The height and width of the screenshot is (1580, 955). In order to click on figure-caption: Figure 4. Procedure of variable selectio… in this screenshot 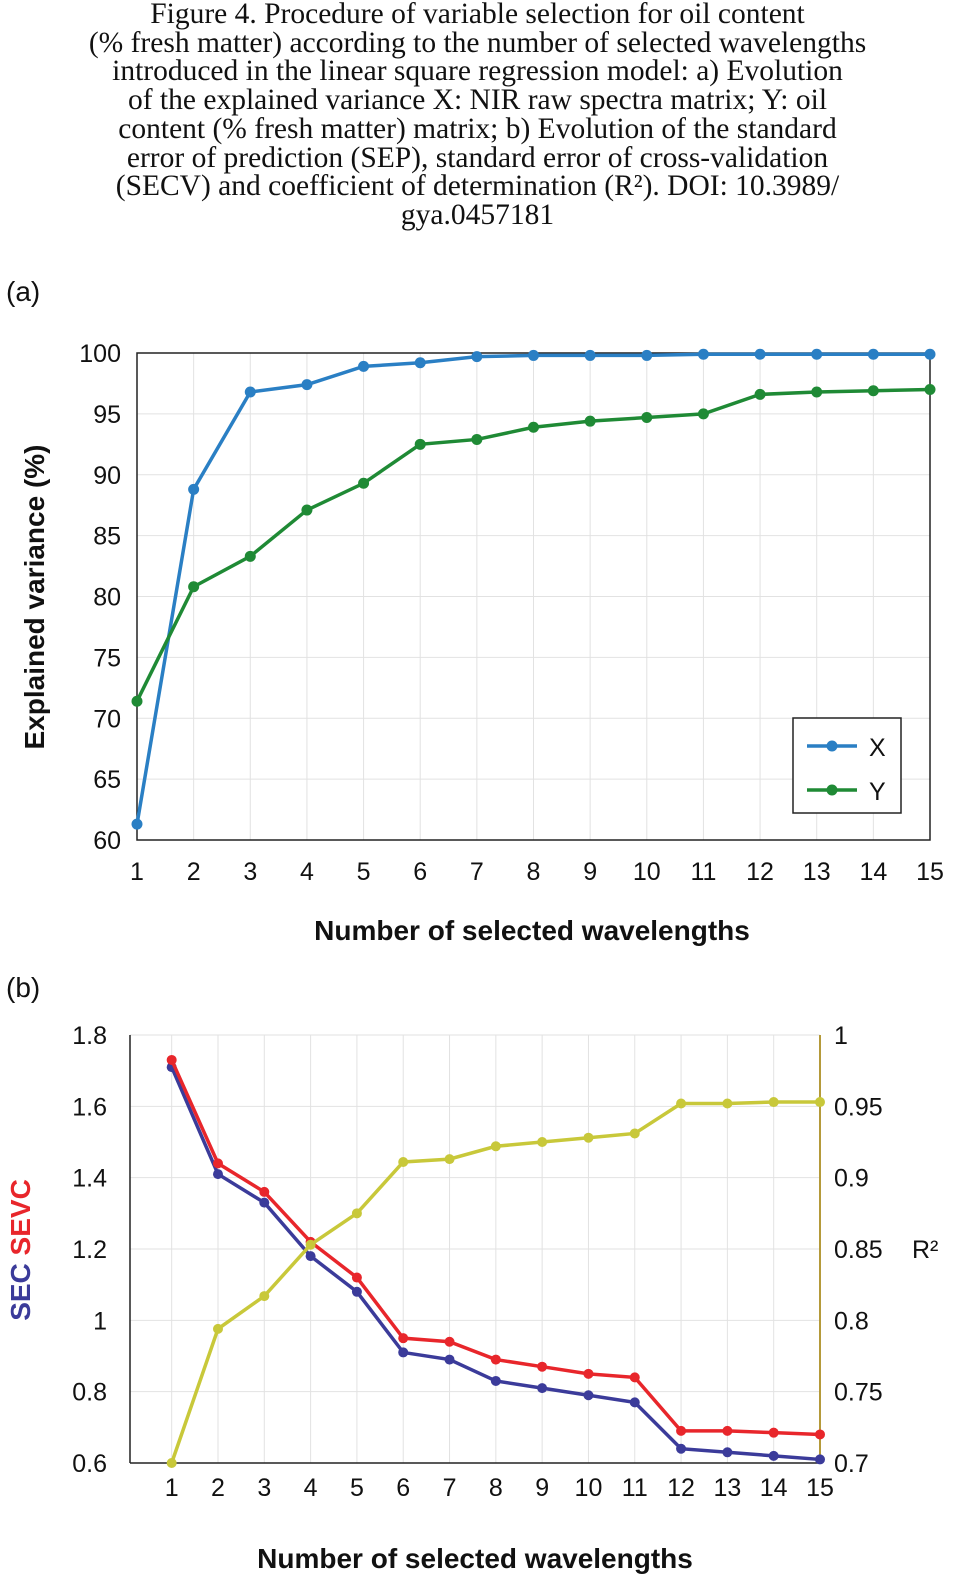, I will do `click(477, 115)`.